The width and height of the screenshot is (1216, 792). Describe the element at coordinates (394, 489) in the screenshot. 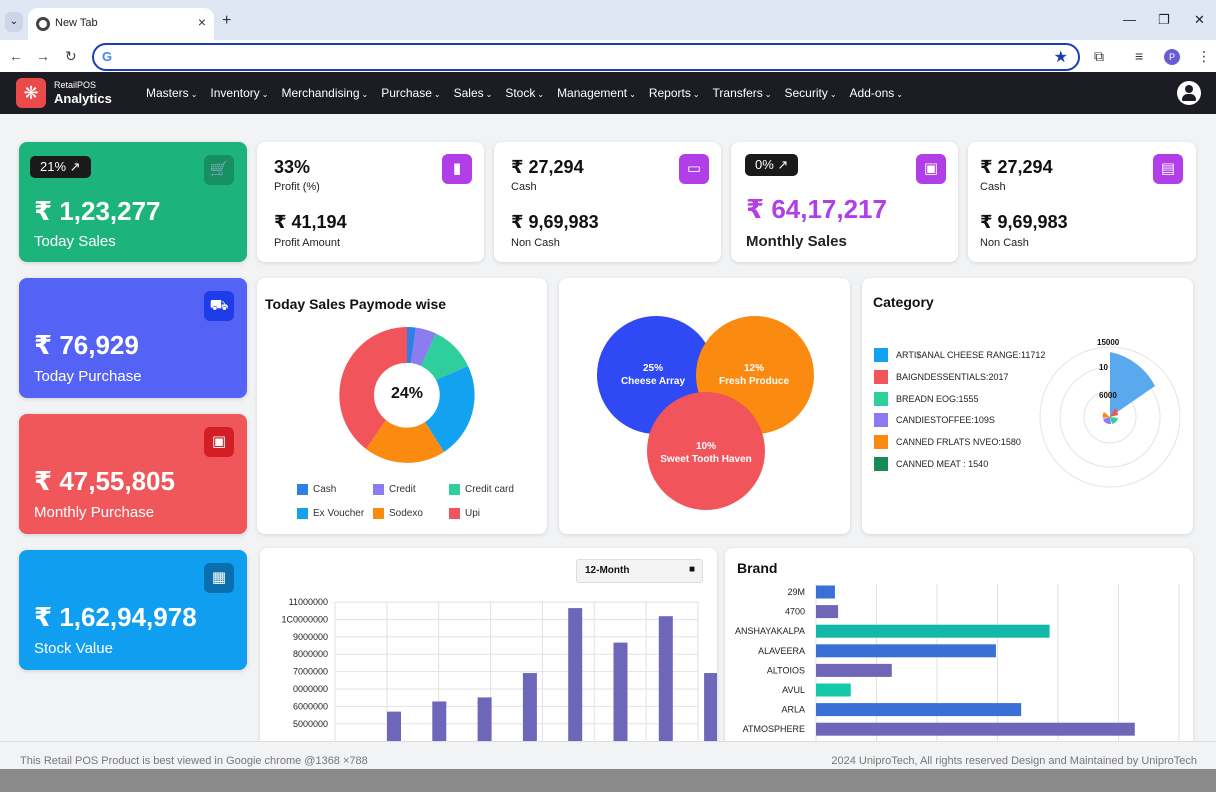

I see `legend-credit: Credit` at that location.